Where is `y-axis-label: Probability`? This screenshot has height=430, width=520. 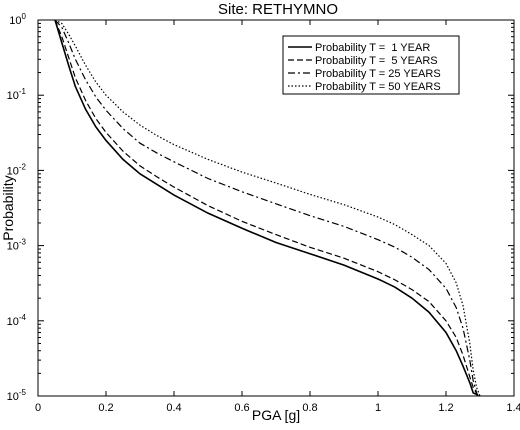
y-axis-label: Probability is located at coordinates (8, 207).